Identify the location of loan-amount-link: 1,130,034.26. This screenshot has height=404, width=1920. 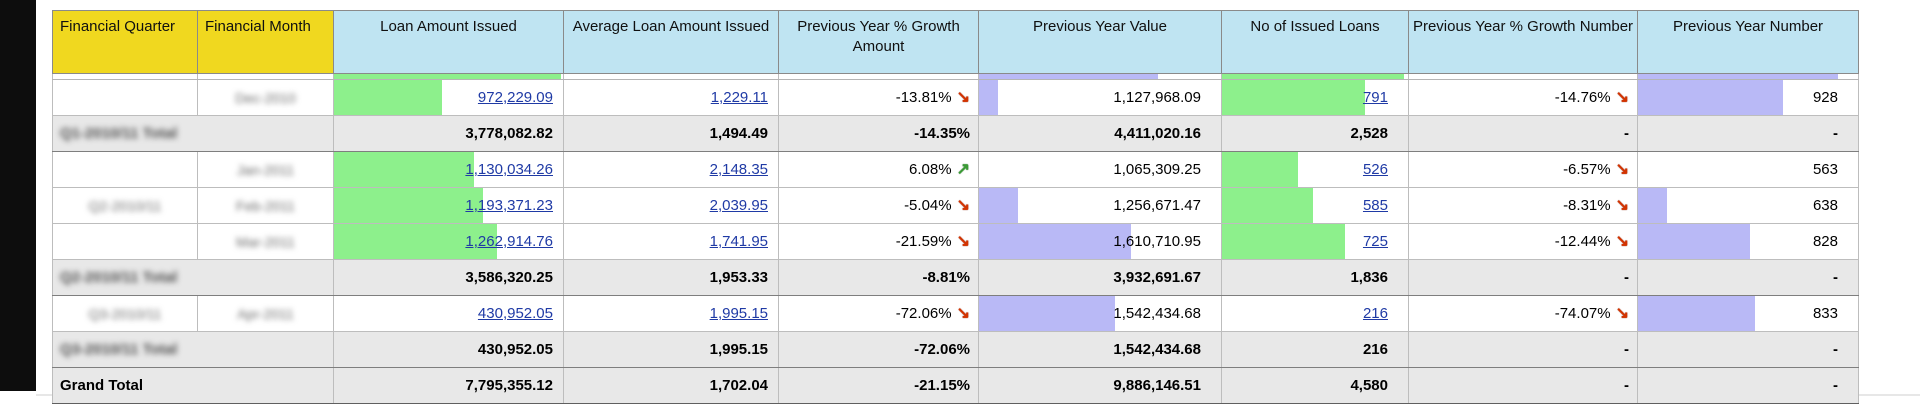
(509, 169).